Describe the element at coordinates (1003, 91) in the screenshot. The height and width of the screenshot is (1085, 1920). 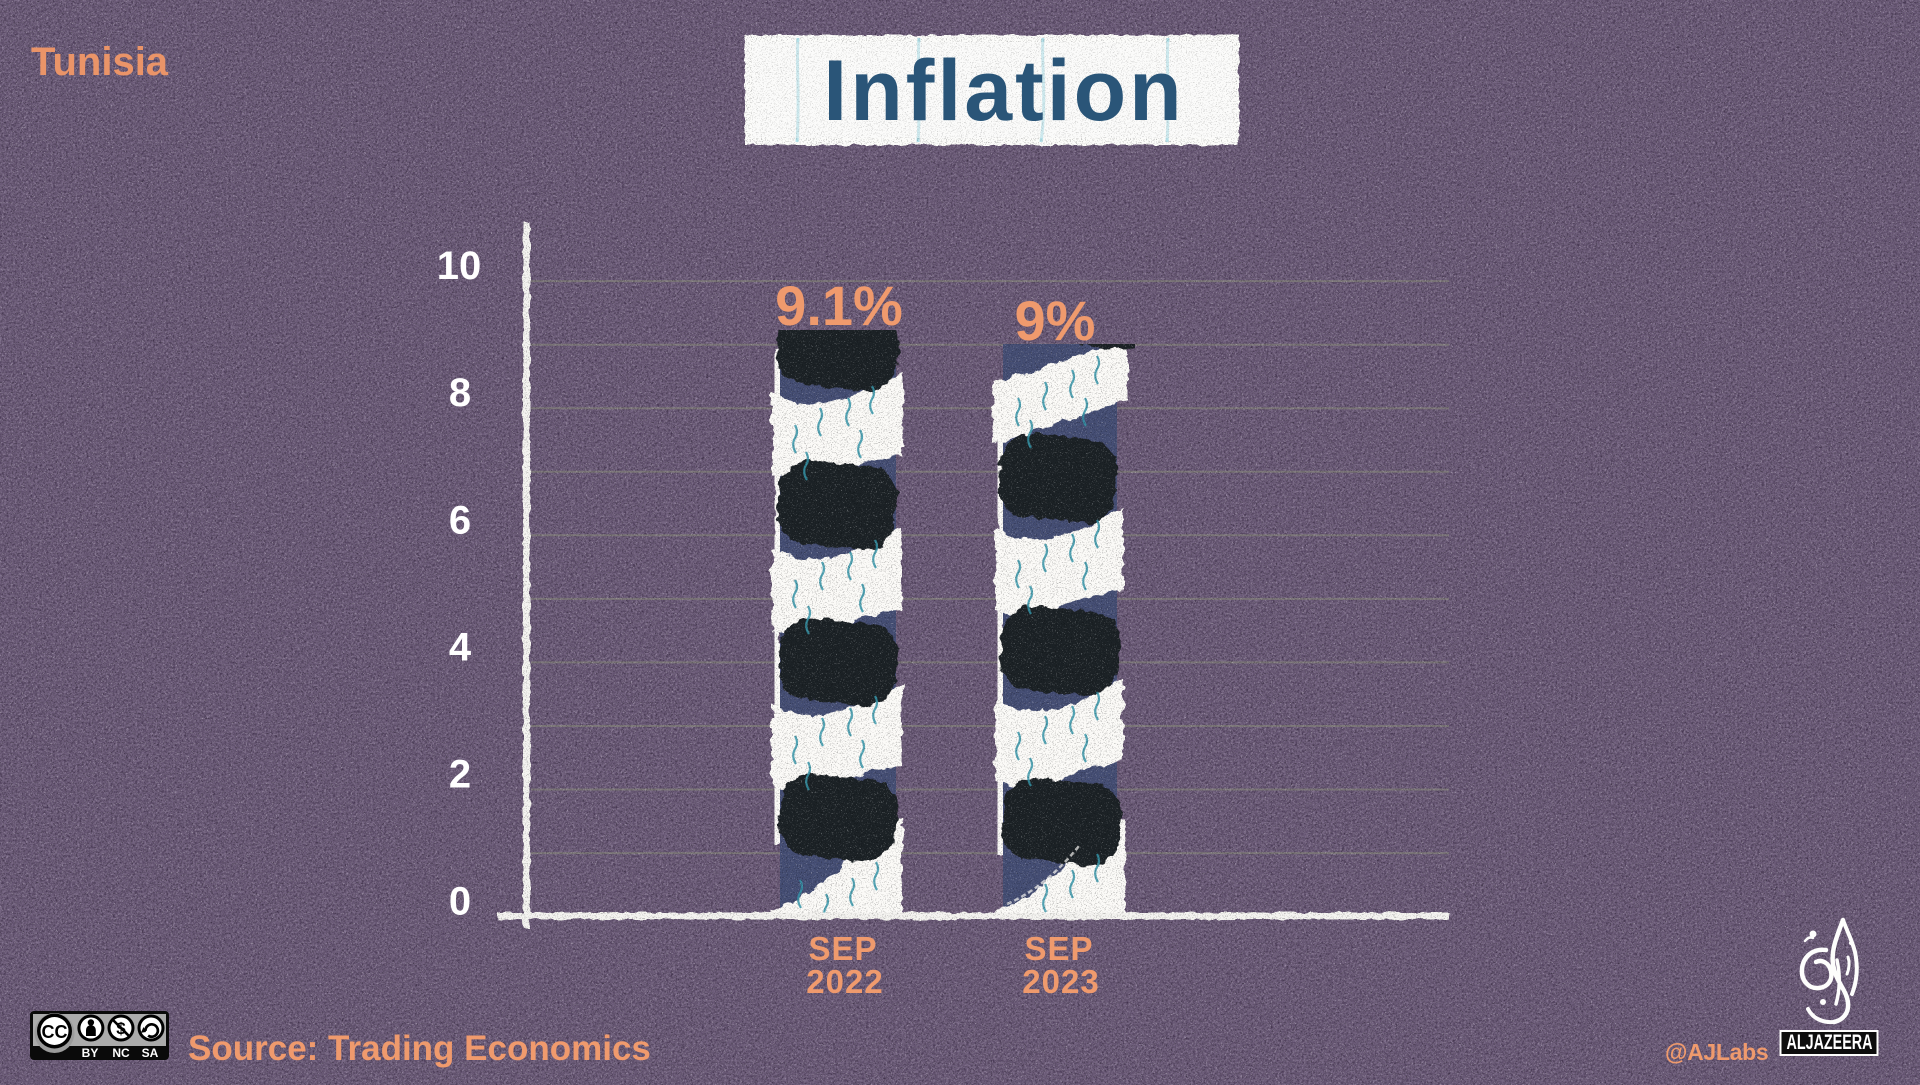
I see `svg-text: Inflation` at that location.